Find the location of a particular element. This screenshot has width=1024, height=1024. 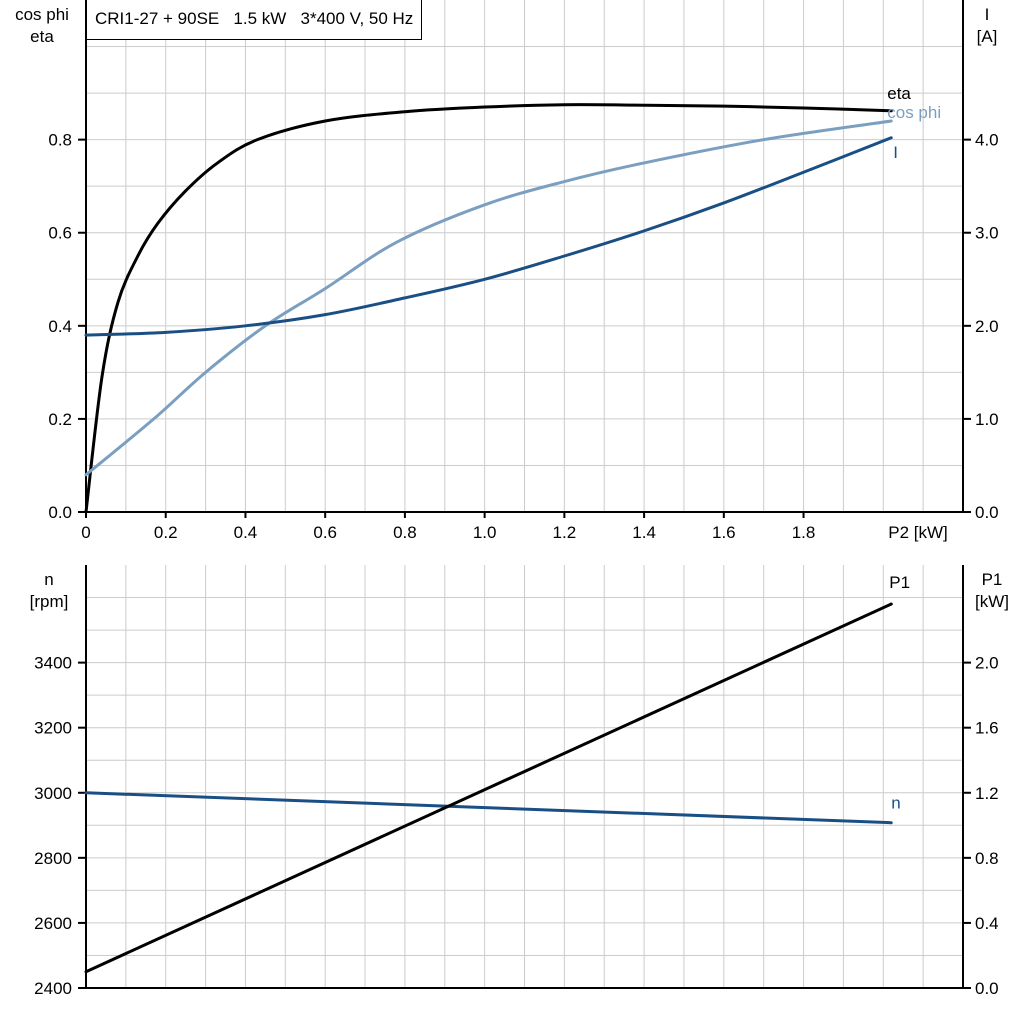

series-label-p1: P1 is located at coordinates (899, 582).